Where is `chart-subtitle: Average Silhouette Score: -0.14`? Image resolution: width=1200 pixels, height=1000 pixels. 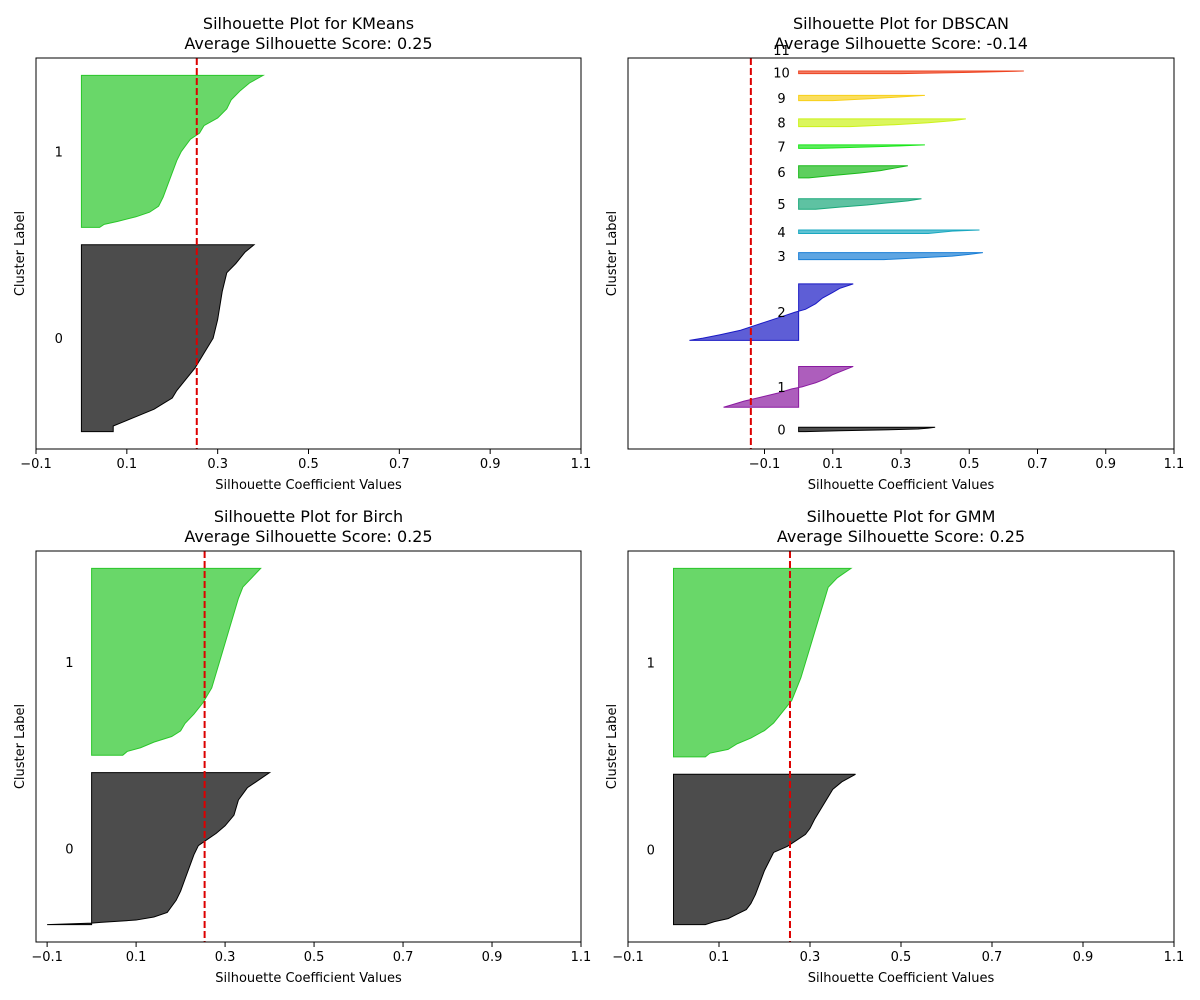 chart-subtitle: Average Silhouette Score: -0.14 is located at coordinates (901, 43).